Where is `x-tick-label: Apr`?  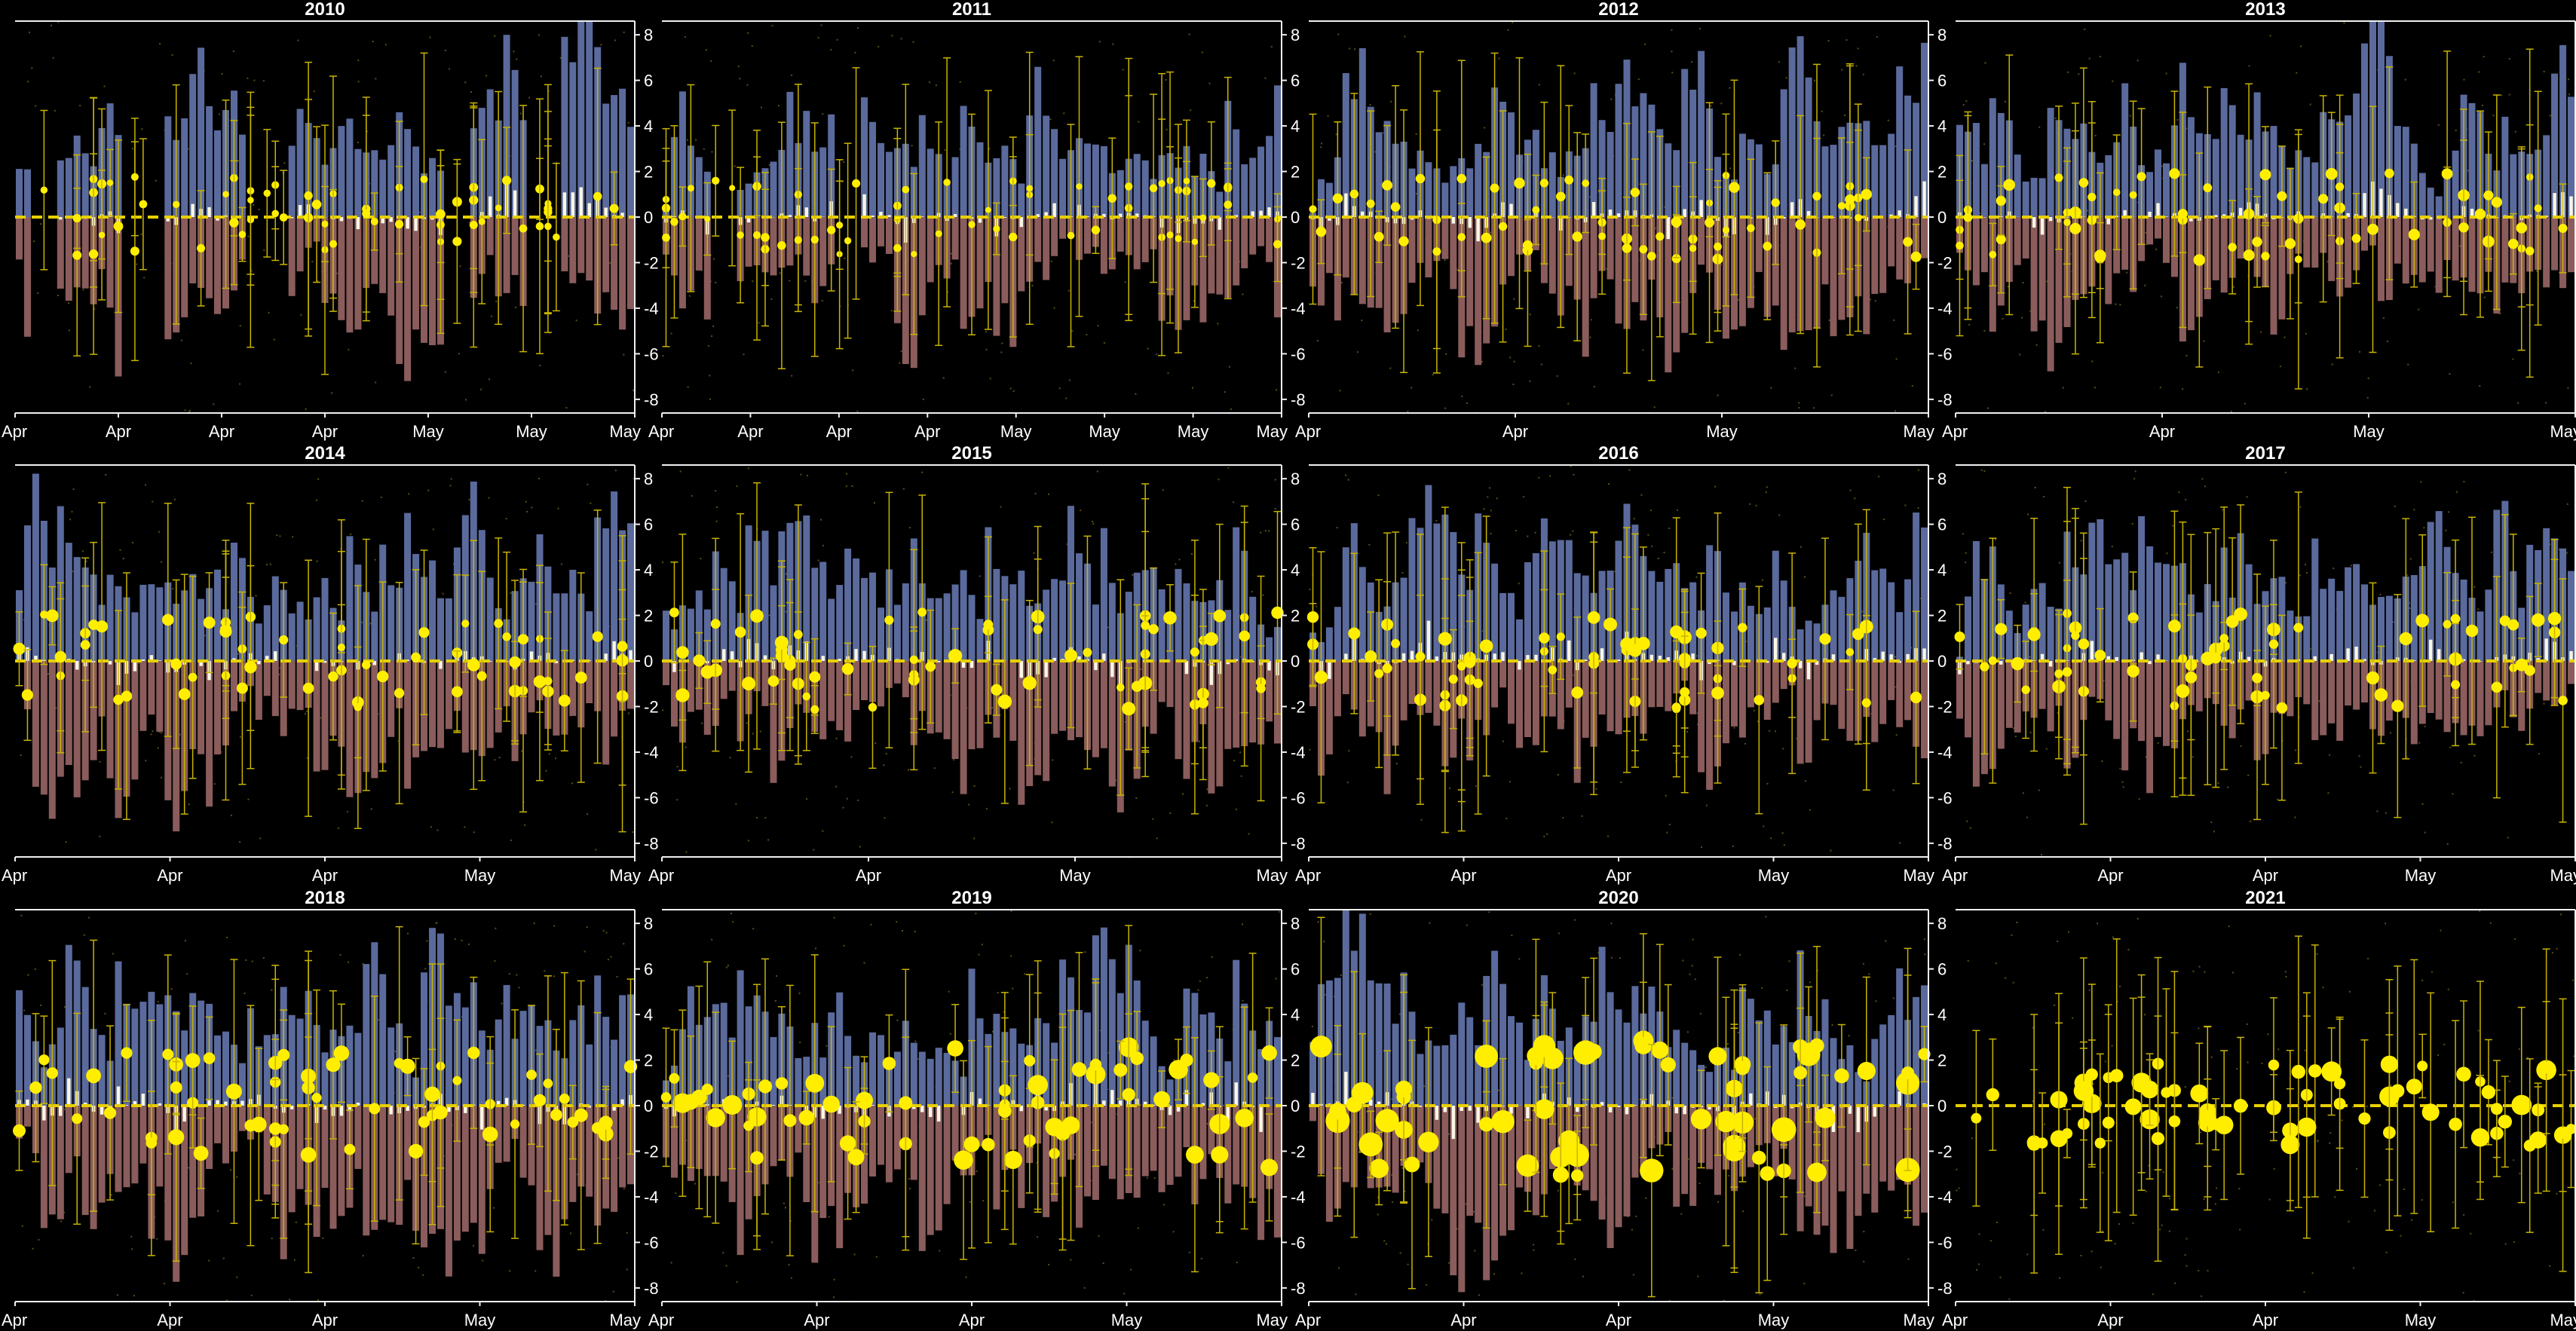
x-tick-label: Apr is located at coordinates (221, 432).